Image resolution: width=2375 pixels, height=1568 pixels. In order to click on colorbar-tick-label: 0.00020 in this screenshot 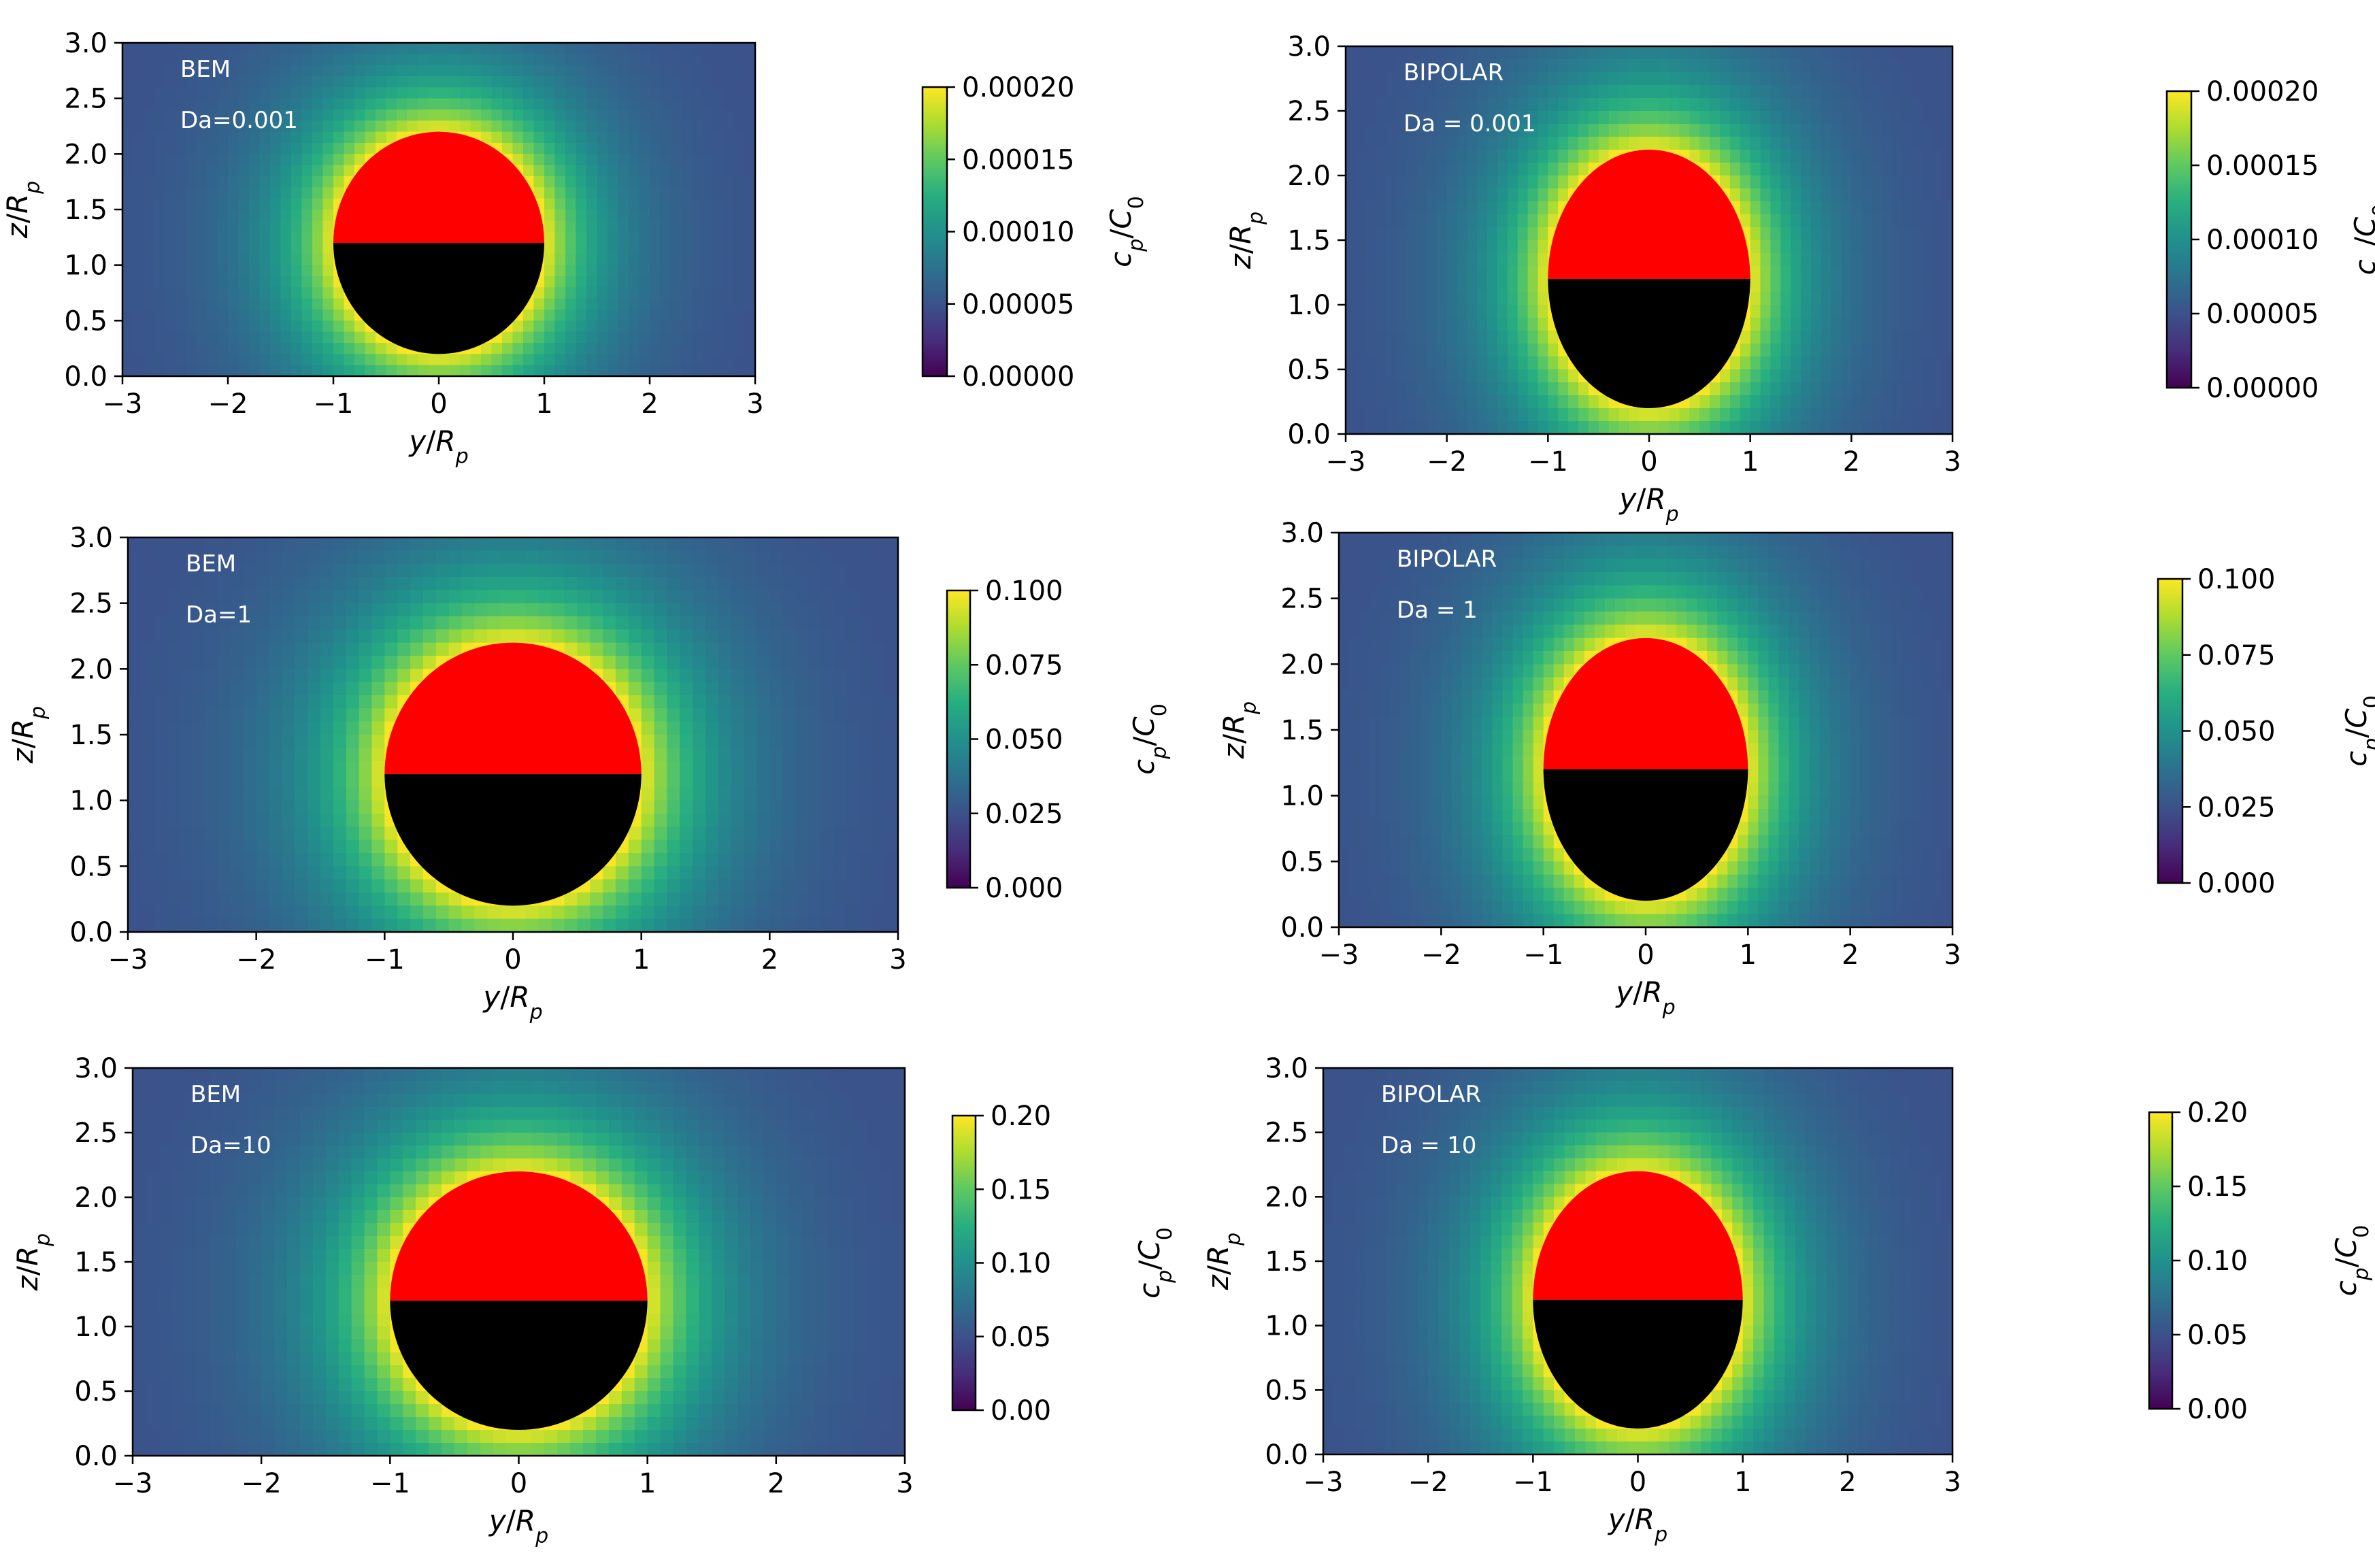, I will do `click(2263, 91)`.